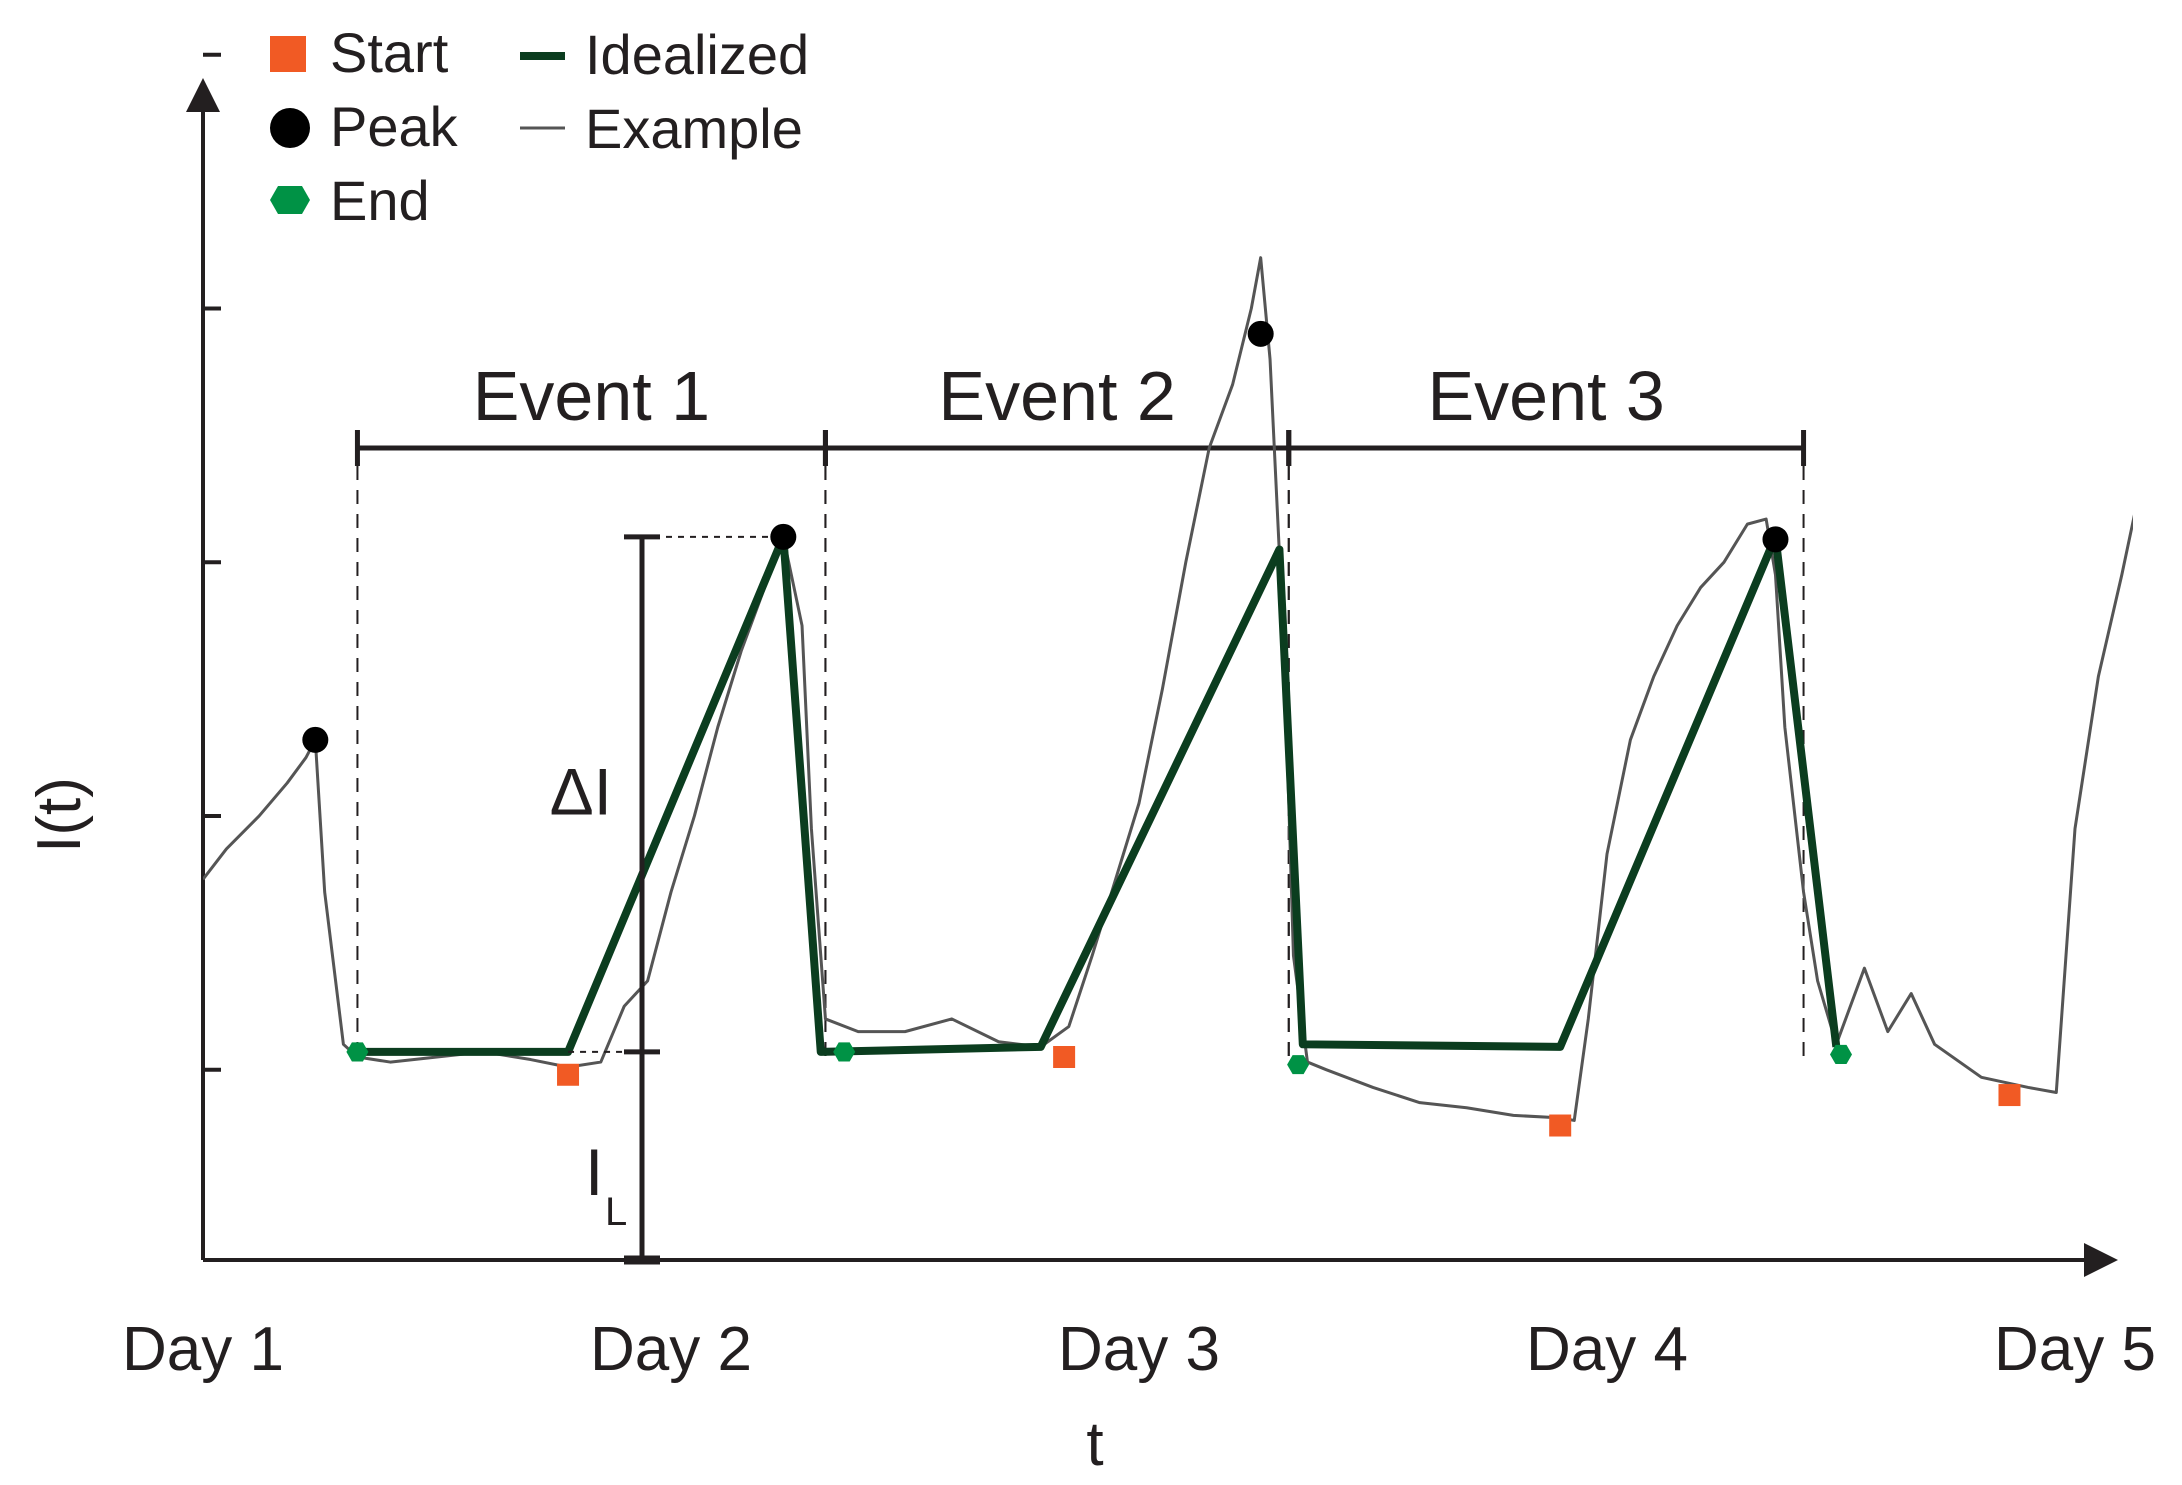 Image resolution: width=2182 pixels, height=1485 pixels. Describe the element at coordinates (594, 1172) in the screenshot. I see `baseline-i-label: I` at that location.